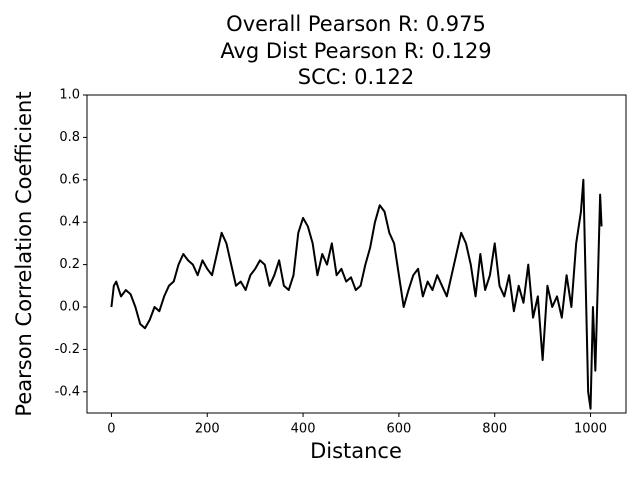  What do you see at coordinates (207, 429) in the screenshot?
I see `x-tick-label: 200` at bounding box center [207, 429].